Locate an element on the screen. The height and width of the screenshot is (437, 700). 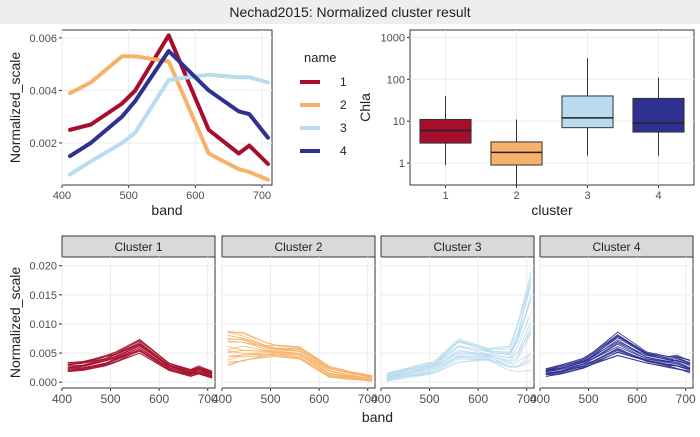
y-tick-label: 100 is located at coordinates (396, 80).